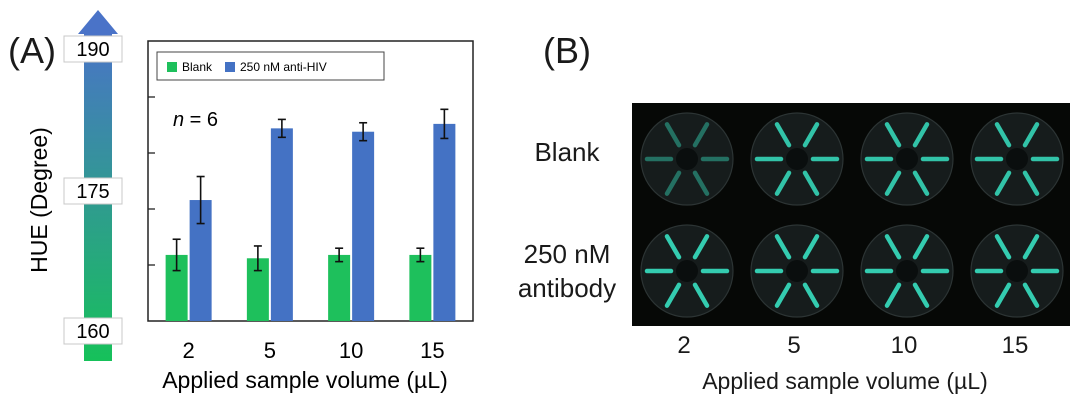 Image resolution: width=1092 pixels, height=406 pixels. Describe the element at coordinates (1015, 345) in the screenshot. I see `photo-x-tick-15: 15` at that location.